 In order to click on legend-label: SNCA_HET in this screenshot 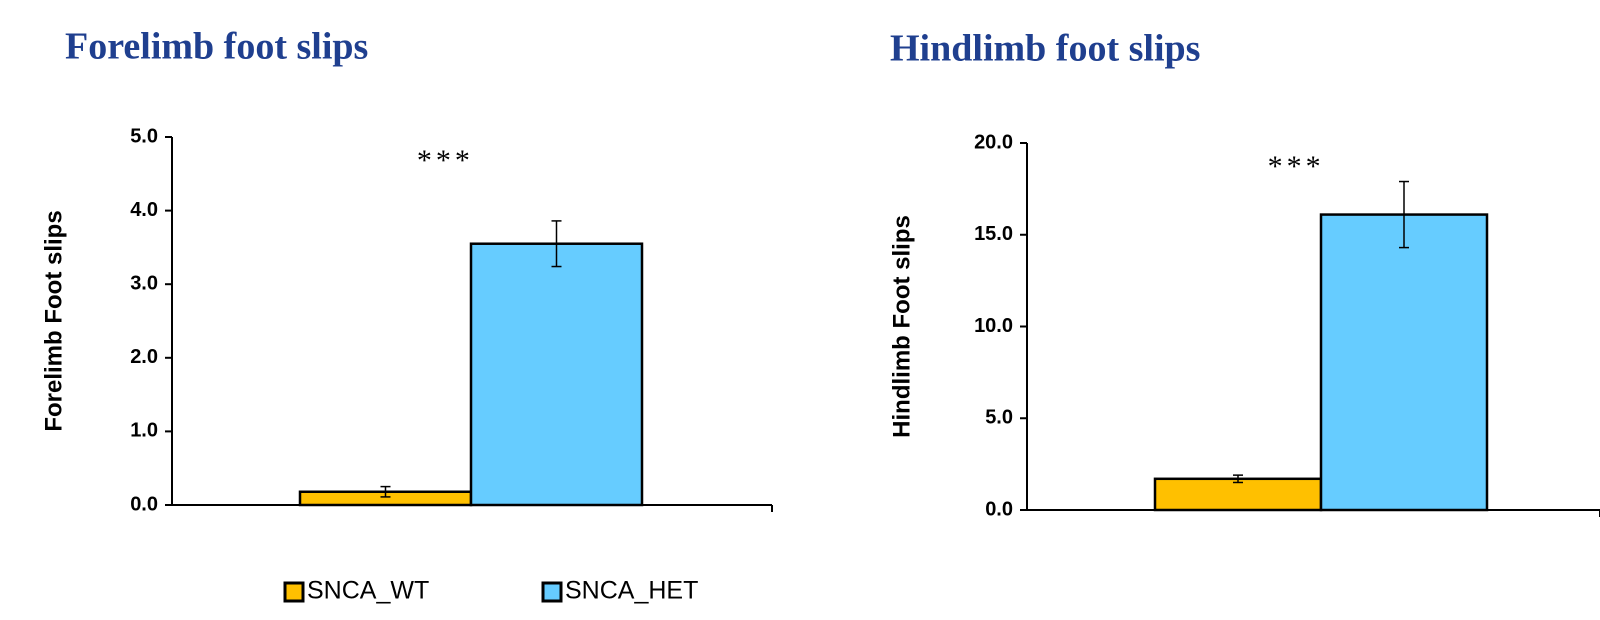, I will do `click(631, 591)`.